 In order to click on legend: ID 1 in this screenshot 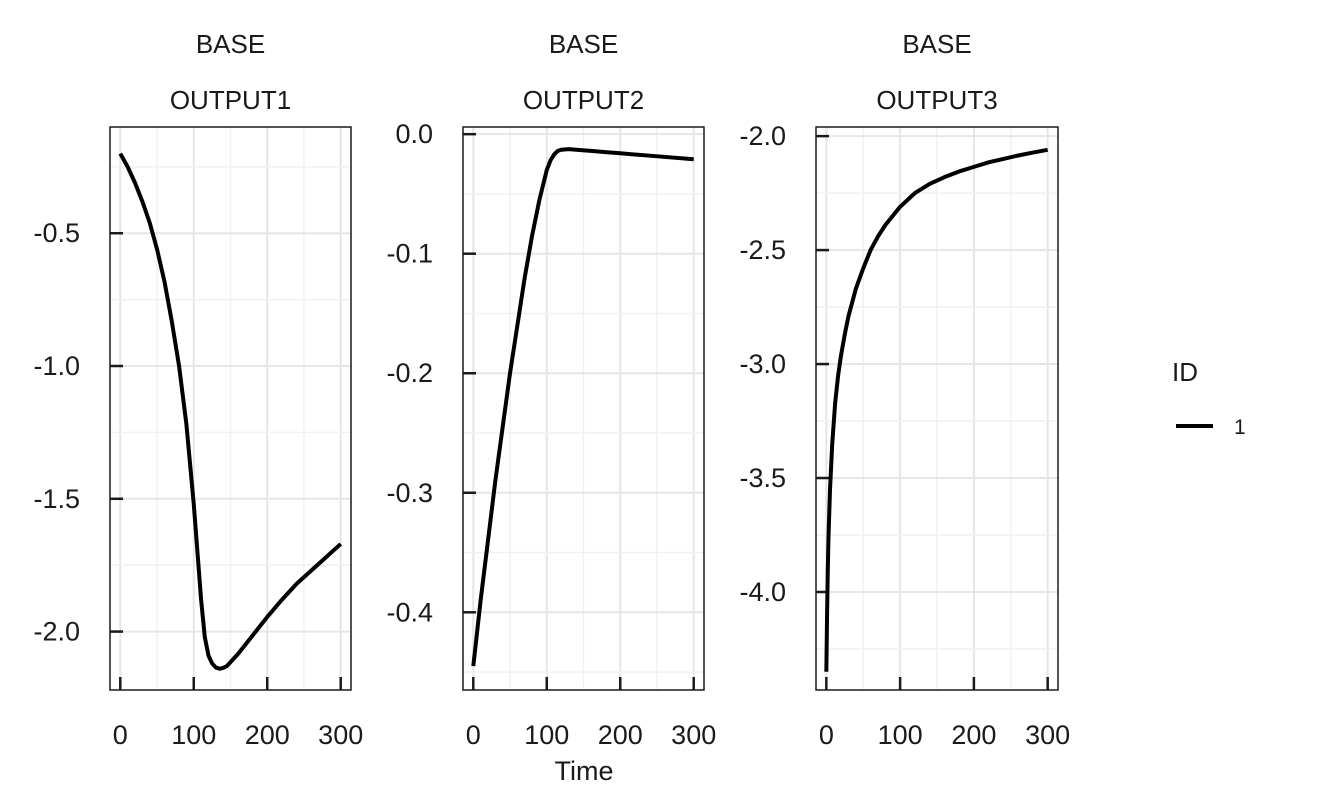, I will do `click(1209, 398)`.